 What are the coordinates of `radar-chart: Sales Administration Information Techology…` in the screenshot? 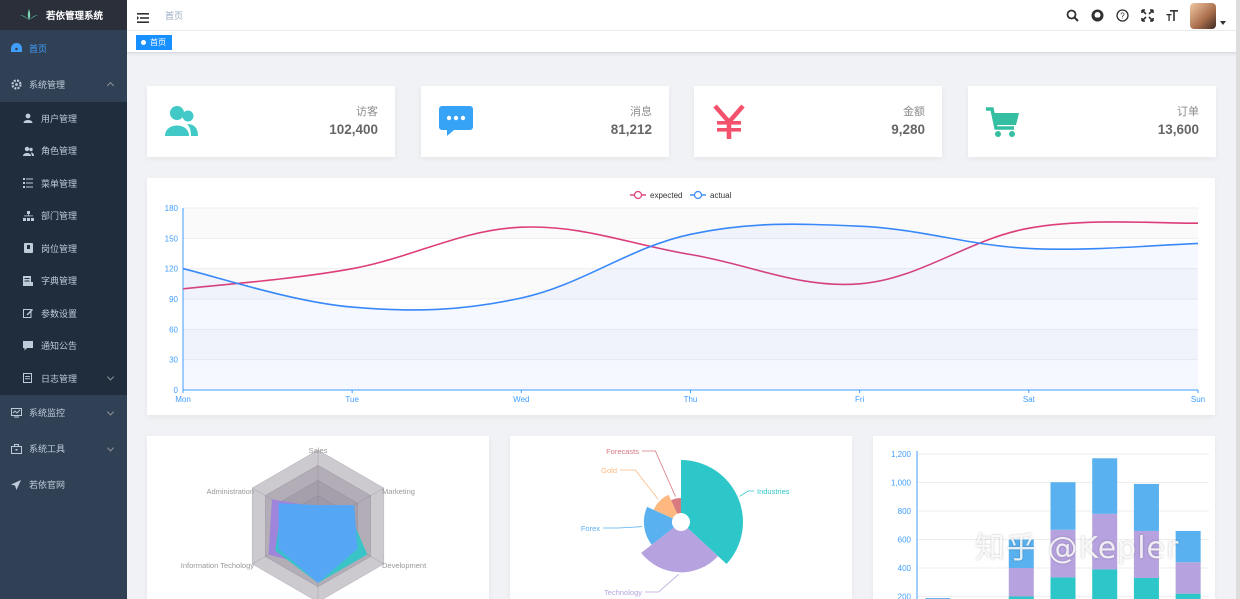 It's located at (304, 522).